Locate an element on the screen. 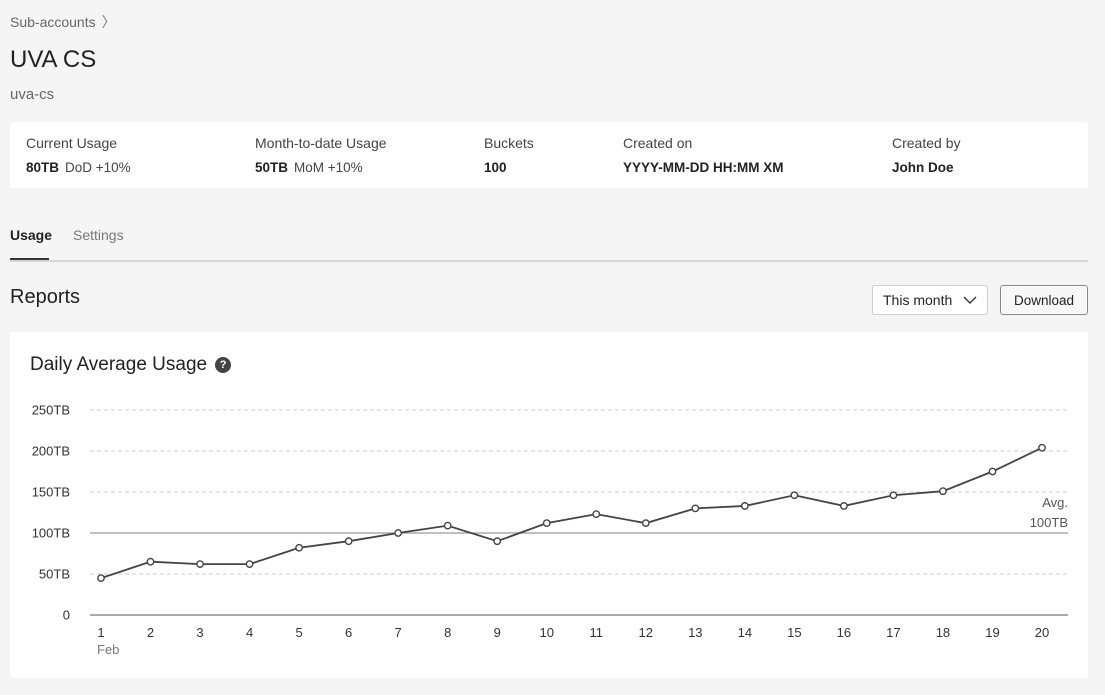 Image resolution: width=1105 pixels, height=695 pixels. y-tick-label: 0 is located at coordinates (66, 615).